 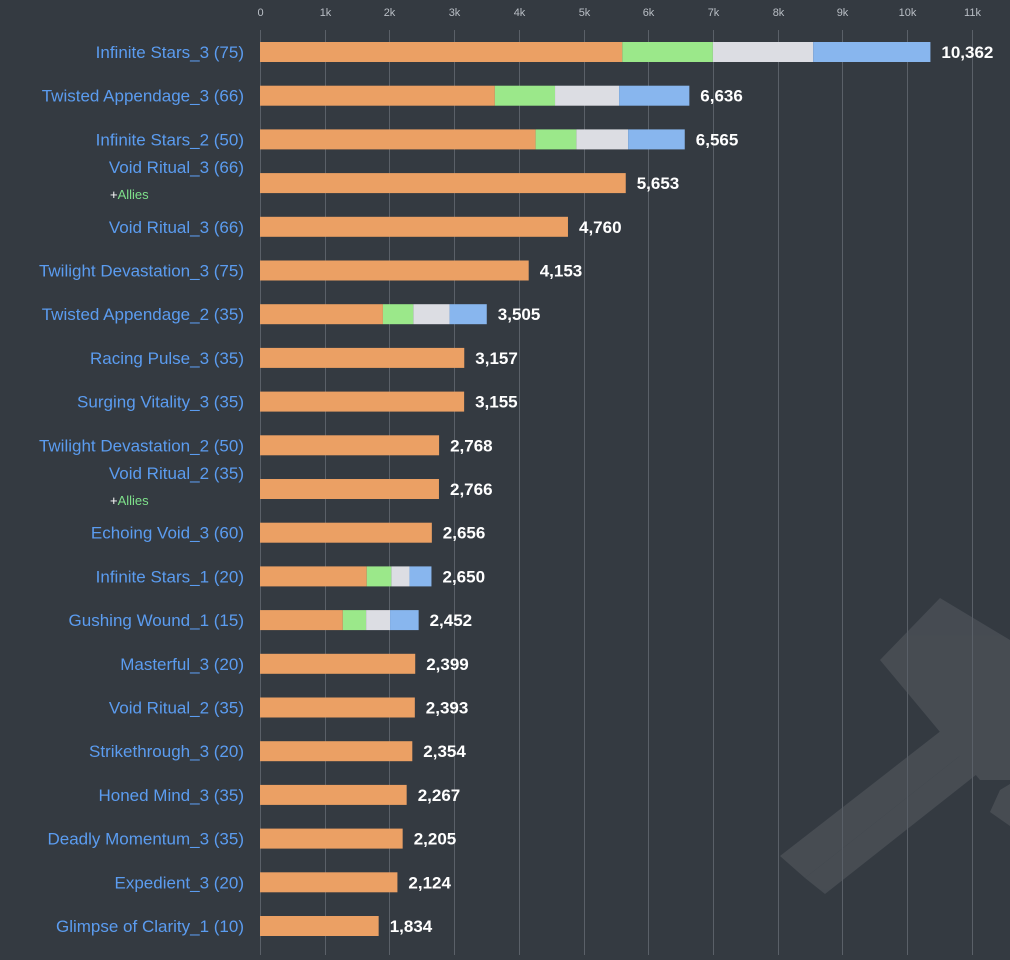 What do you see at coordinates (326, 13) in the screenshot?
I see `x-tick-label: 1k` at bounding box center [326, 13].